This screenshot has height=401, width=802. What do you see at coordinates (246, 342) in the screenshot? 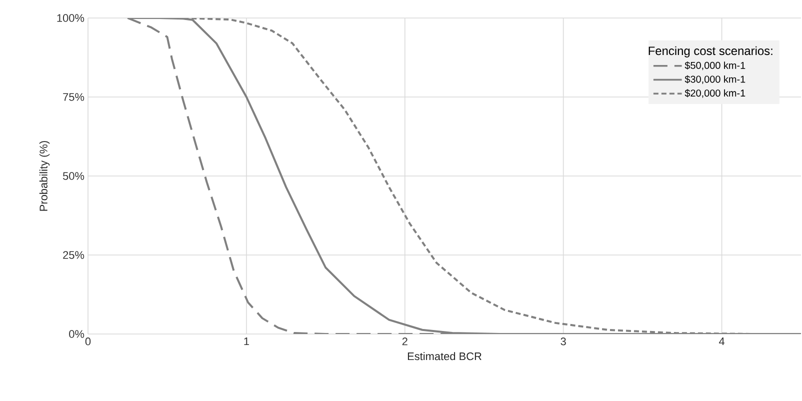
I see `x-tick-label: 1` at bounding box center [246, 342].